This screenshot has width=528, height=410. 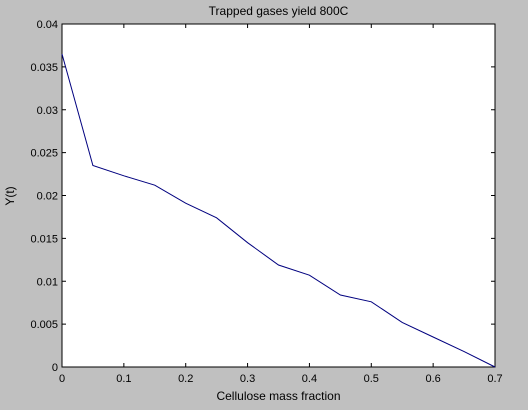 What do you see at coordinates (44, 154) in the screenshot?
I see `y-tick-label: 0.025` at bounding box center [44, 154].